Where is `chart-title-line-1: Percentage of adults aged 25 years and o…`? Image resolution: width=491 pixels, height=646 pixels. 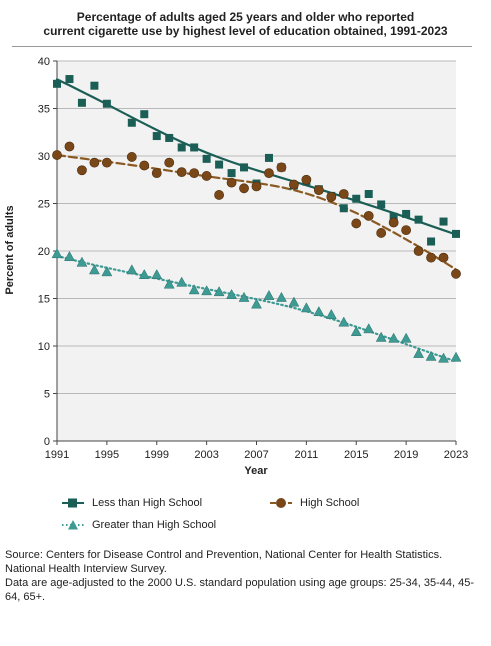
chart-title-line-1: Percentage of adults aged 25 years and o… is located at coordinates (245, 17).